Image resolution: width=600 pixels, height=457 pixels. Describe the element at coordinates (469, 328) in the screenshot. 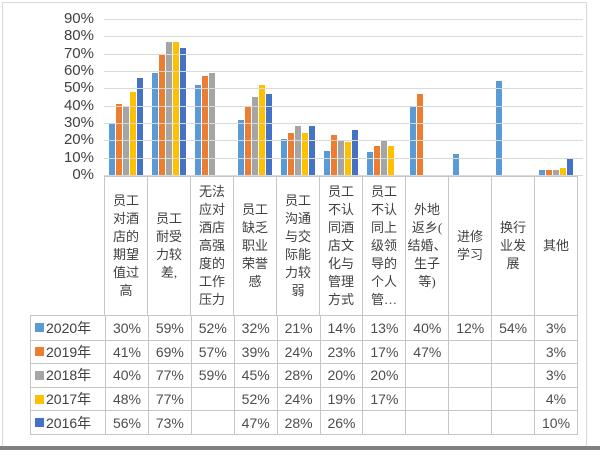

I see `value-cell: 12%` at that location.